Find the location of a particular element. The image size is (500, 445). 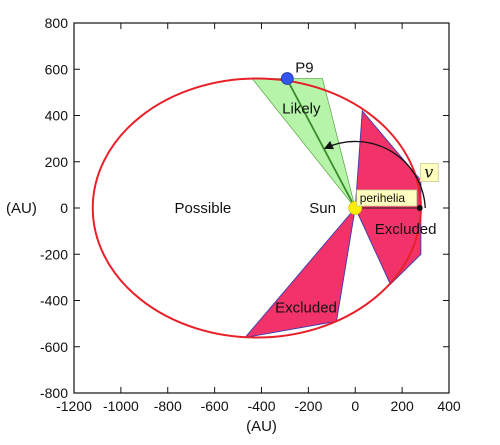

angle-arc is located at coordinates (374, 174).